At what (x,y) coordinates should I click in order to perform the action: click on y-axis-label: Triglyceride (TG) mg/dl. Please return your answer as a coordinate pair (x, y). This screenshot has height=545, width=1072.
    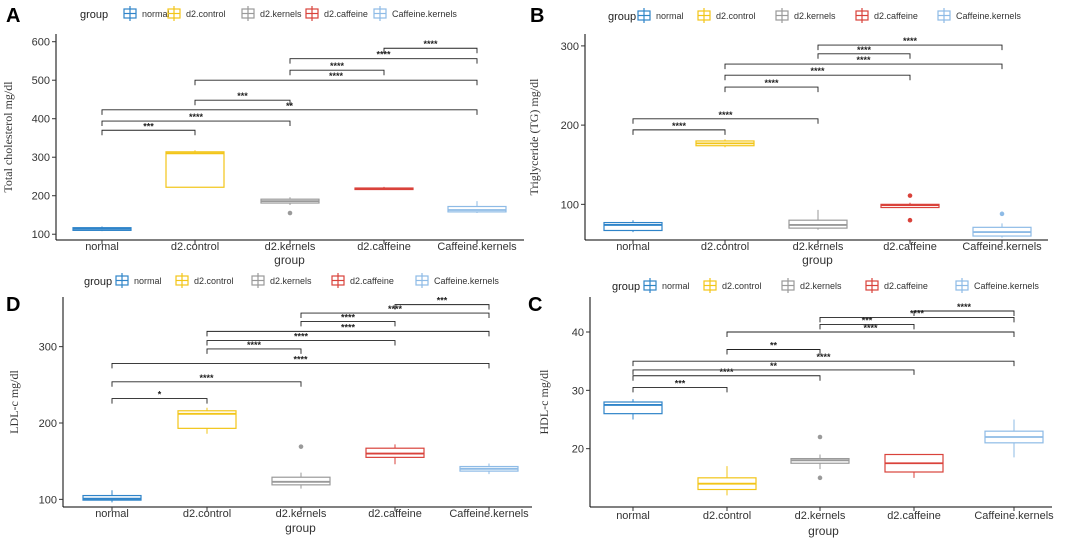
    Looking at the image, I should click on (534, 137).